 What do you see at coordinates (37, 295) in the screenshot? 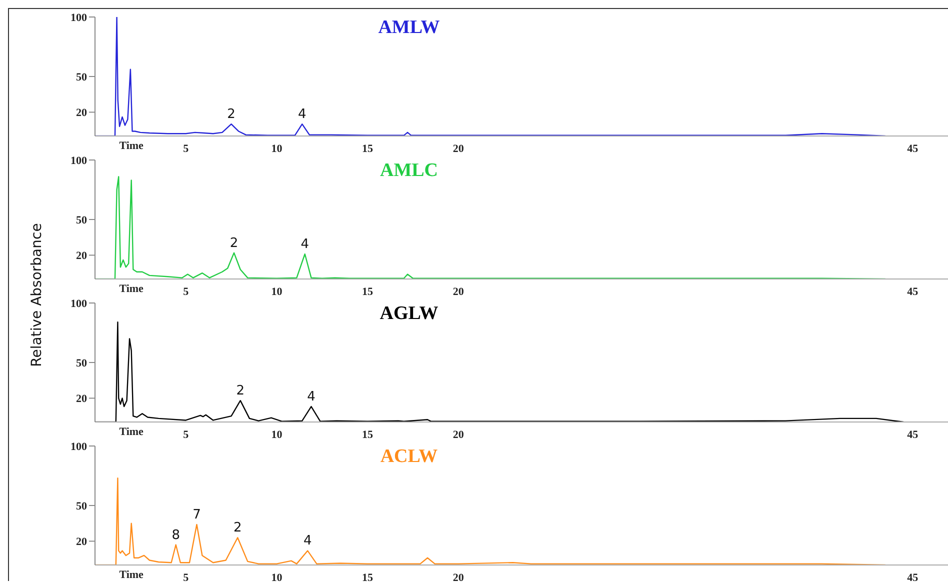
I see `y-axis-title: Relative Absorbance` at bounding box center [37, 295].